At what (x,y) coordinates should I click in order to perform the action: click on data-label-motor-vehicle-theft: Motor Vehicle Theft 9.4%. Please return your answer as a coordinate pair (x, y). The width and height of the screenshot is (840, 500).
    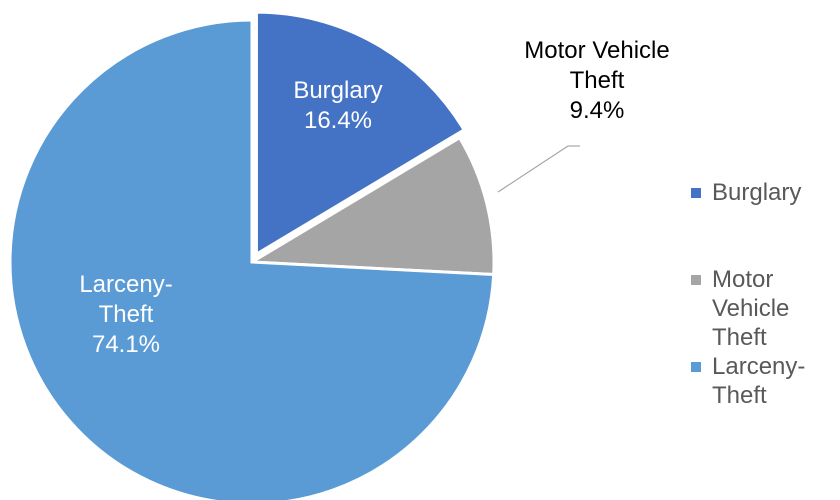
    Looking at the image, I should click on (596, 80).